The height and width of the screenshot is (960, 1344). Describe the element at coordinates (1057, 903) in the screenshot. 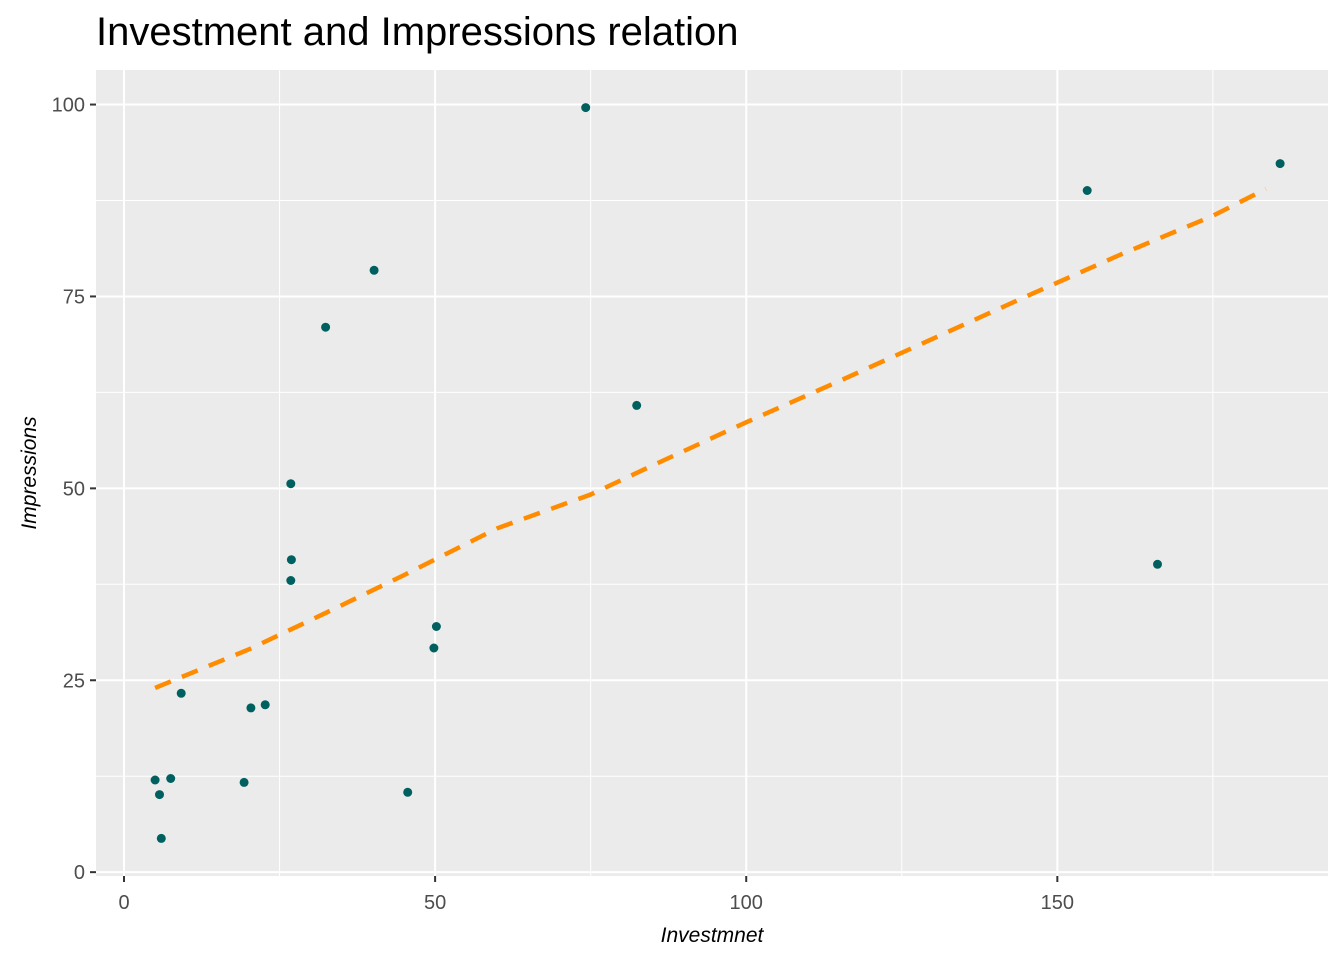

I see `x-tick-label: 150` at that location.